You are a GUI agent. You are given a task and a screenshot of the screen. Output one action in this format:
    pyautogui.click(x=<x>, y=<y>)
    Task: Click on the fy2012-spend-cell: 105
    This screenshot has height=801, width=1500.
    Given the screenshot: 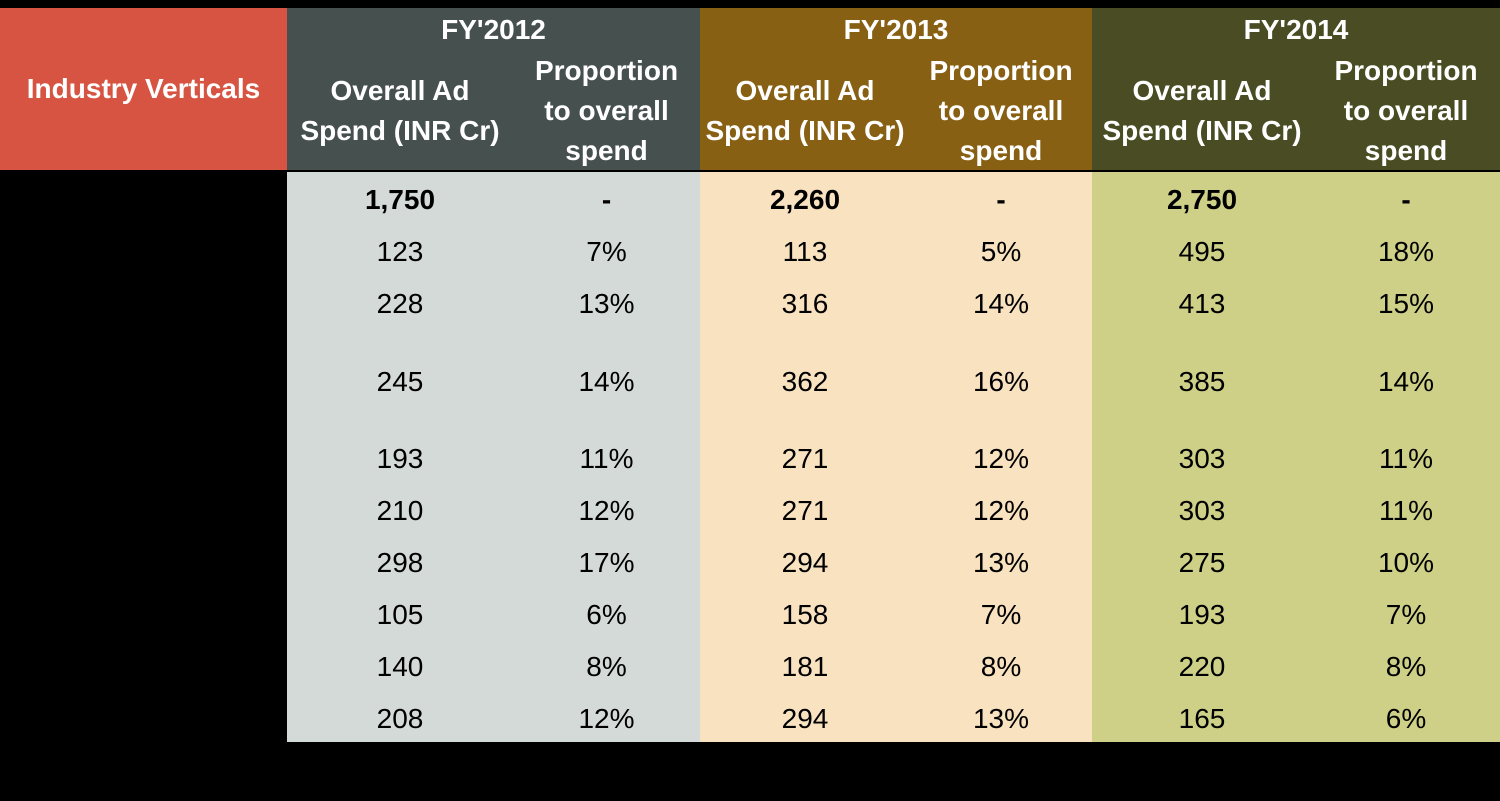 What is the action you would take?
    pyautogui.click(x=400, y=614)
    